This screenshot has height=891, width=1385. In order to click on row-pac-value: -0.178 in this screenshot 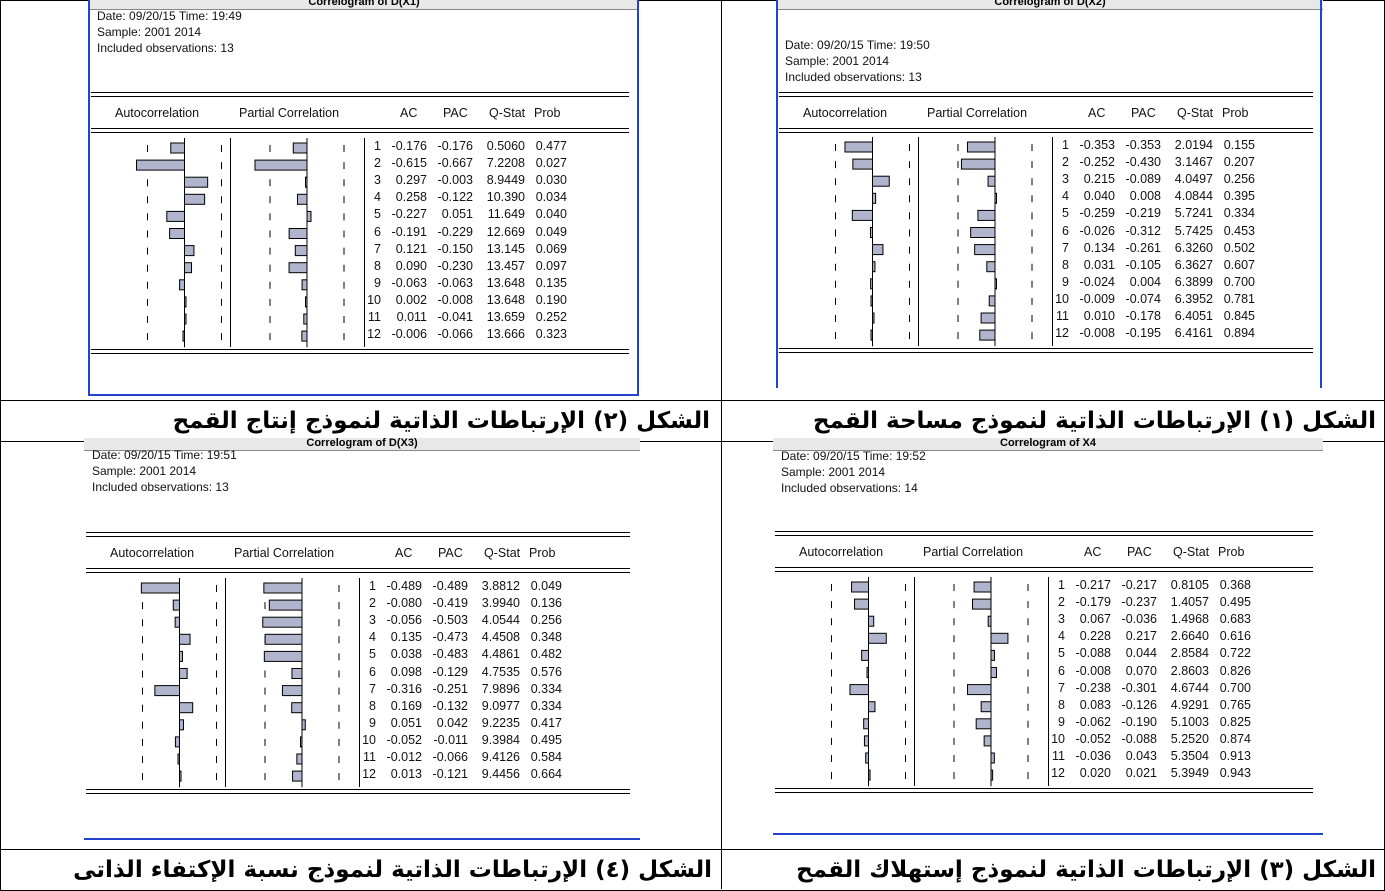, I will do `click(1143, 316)`.